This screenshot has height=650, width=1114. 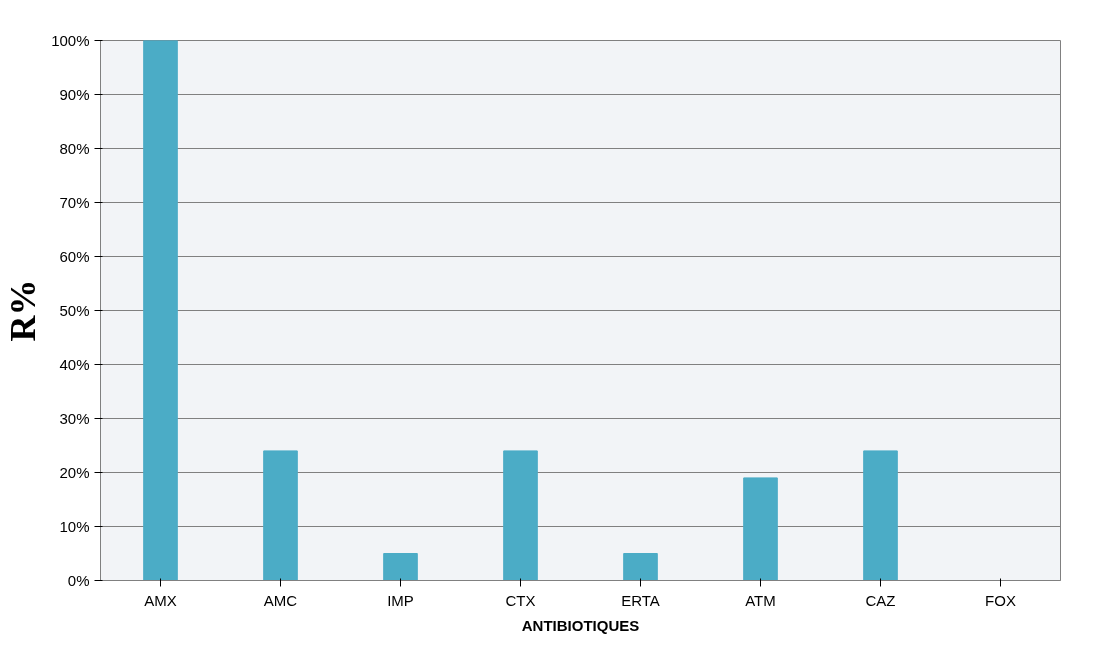 What do you see at coordinates (74, 526) in the screenshot?
I see `y-tick-label: 10%` at bounding box center [74, 526].